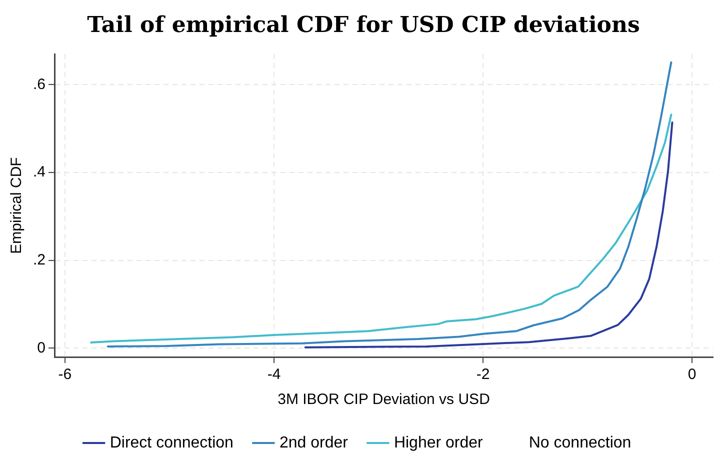  Describe the element at coordinates (363, 25) in the screenshot. I see `chart-title: Tail of empirical CDF for USD CIP deviations` at that location.